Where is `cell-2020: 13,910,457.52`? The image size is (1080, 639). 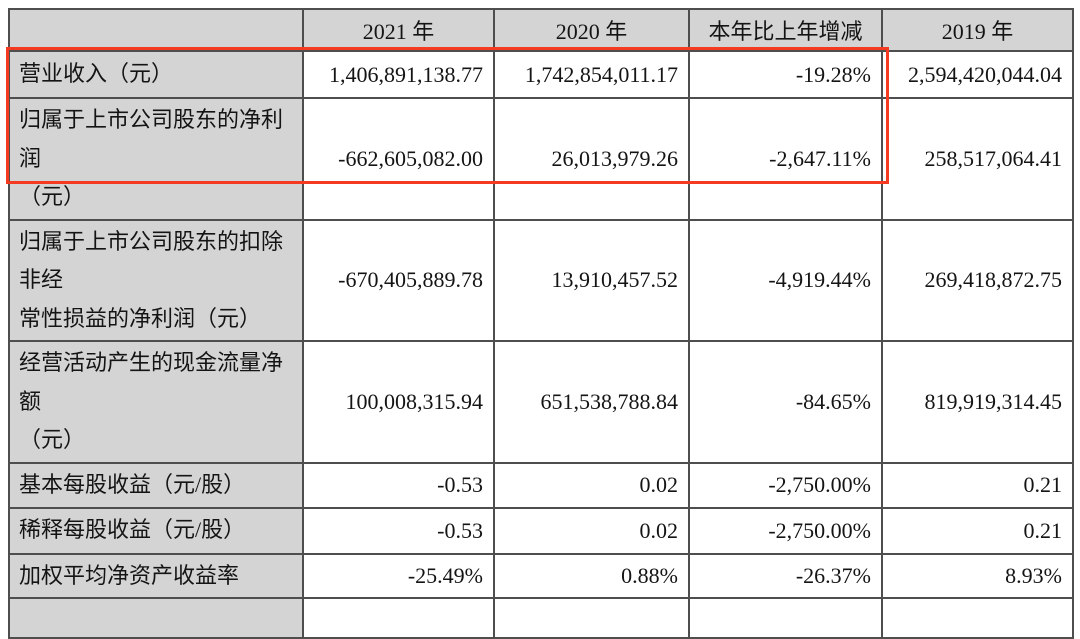 cell-2020: 13,910,457.52 is located at coordinates (591, 280).